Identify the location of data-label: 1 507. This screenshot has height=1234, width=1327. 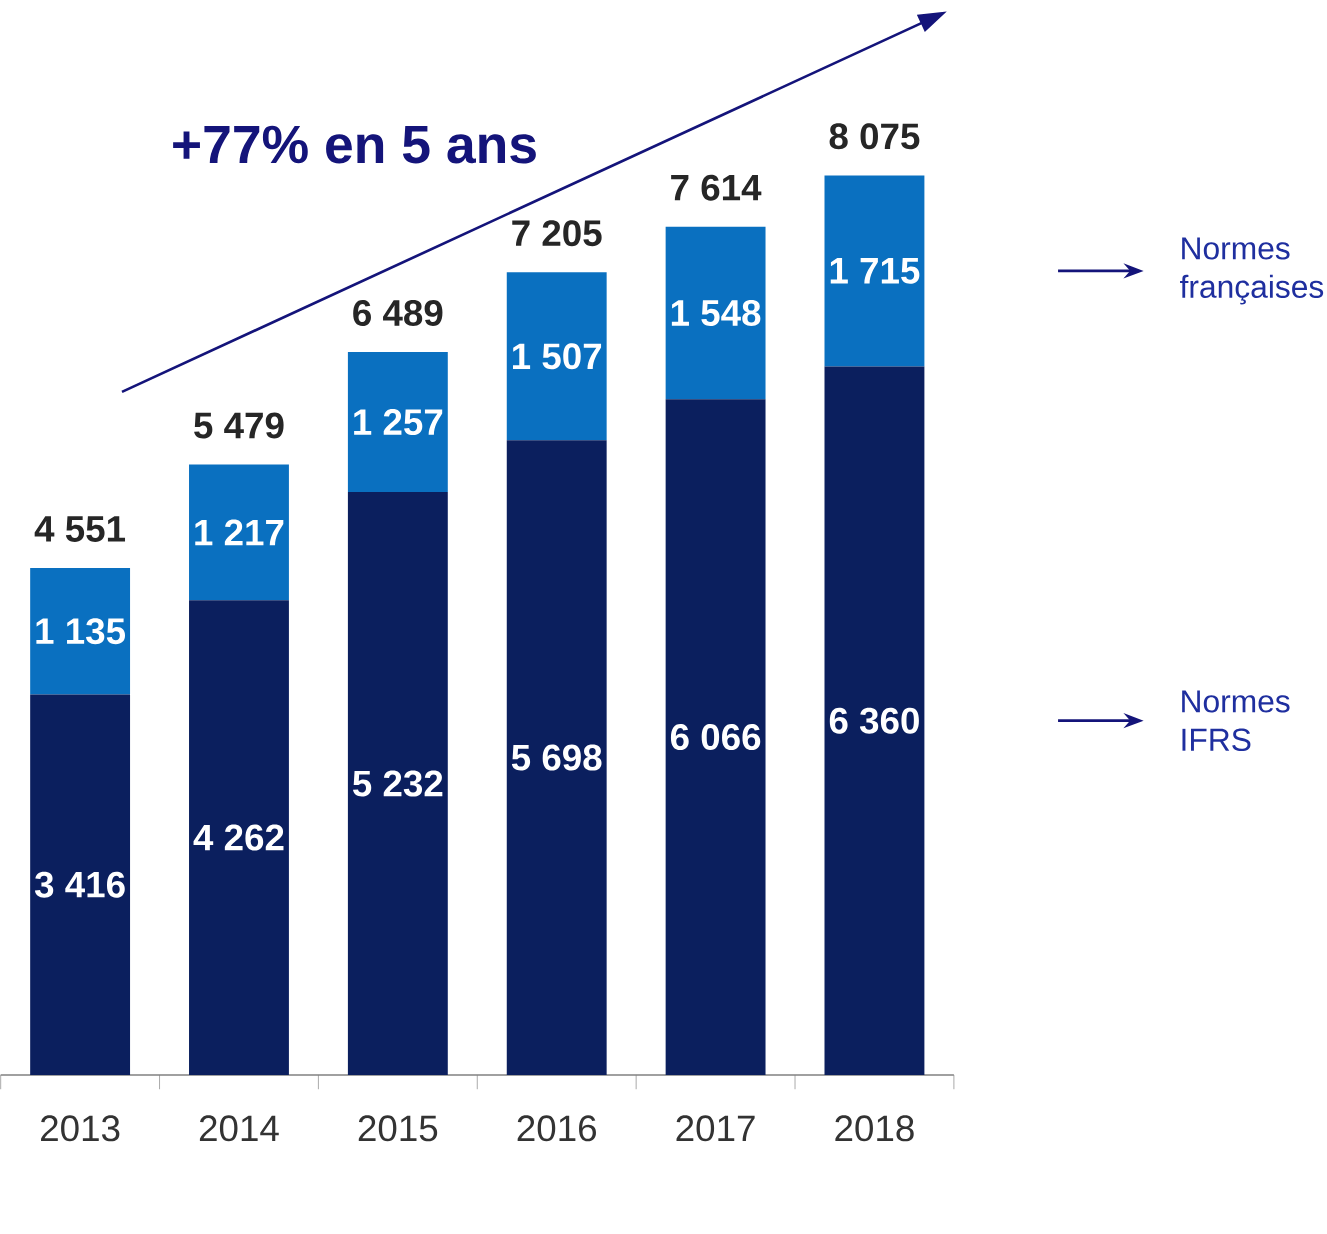
(557, 356).